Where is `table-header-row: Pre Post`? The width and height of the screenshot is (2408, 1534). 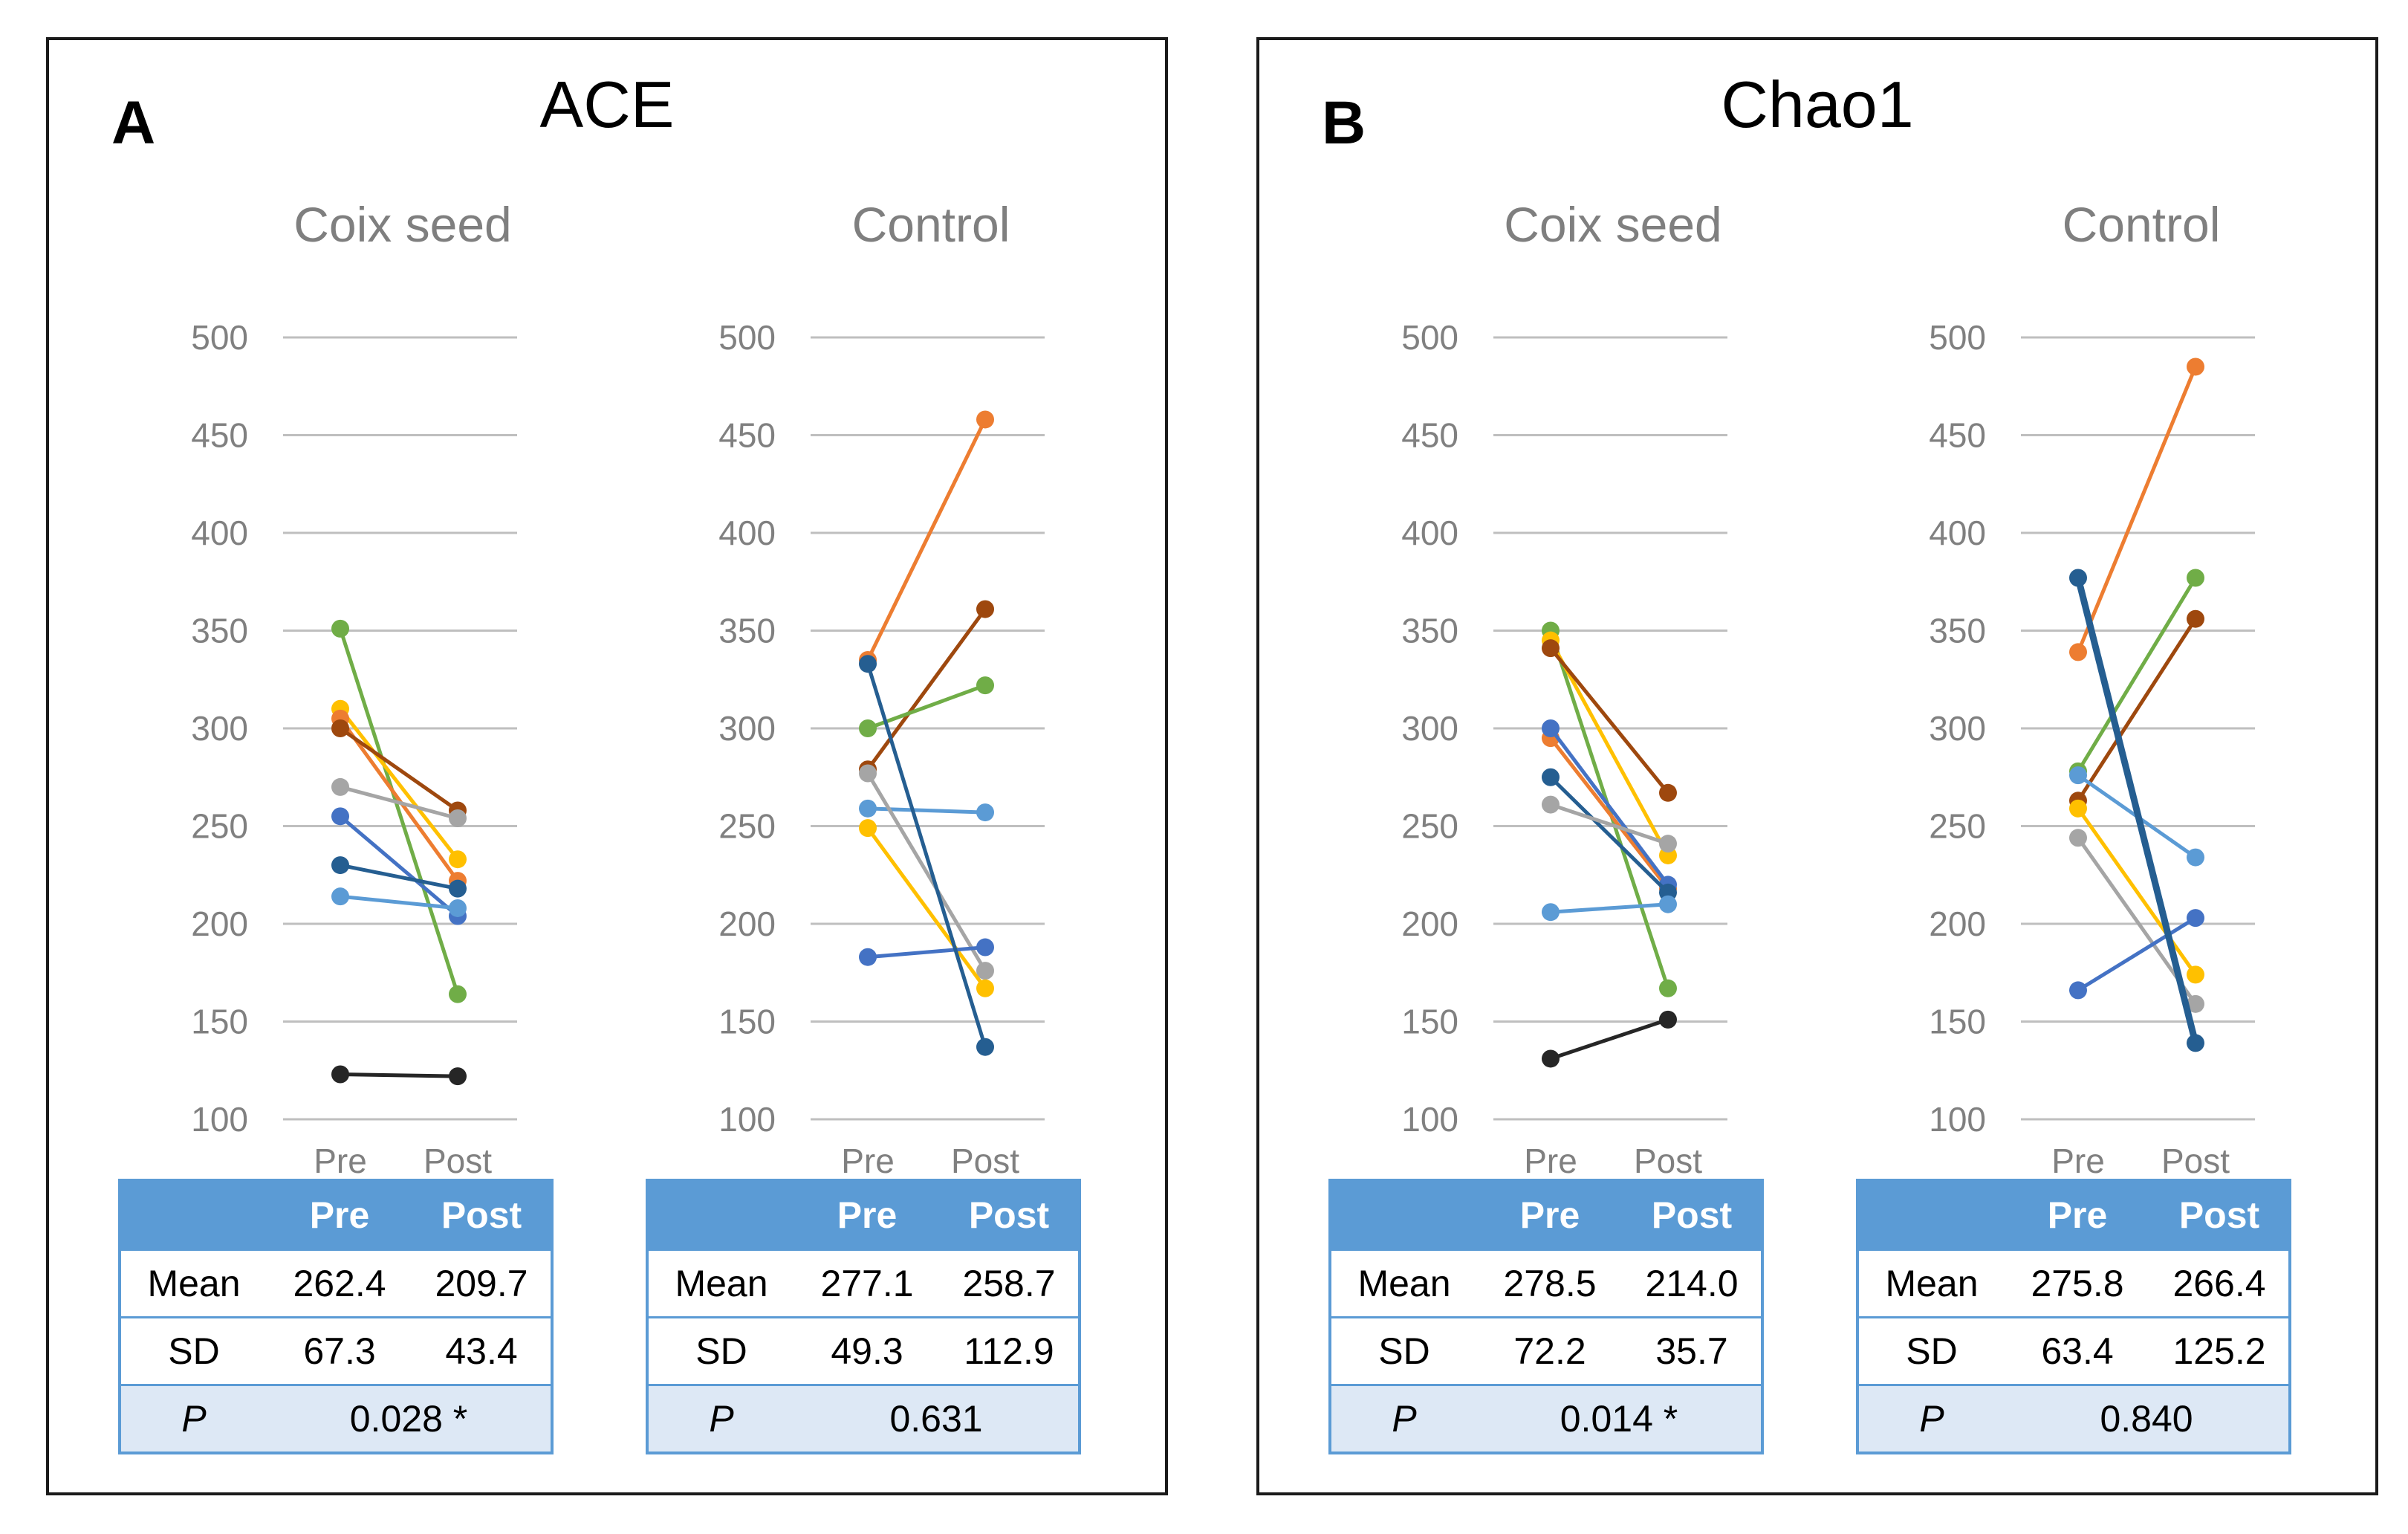 table-header-row: Pre Post is located at coordinates (863, 1215).